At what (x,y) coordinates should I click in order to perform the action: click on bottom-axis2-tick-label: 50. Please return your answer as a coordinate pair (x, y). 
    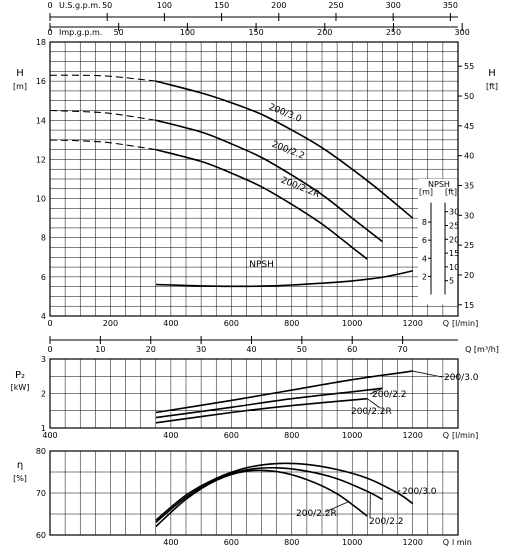
    Looking at the image, I should click on (302, 349).